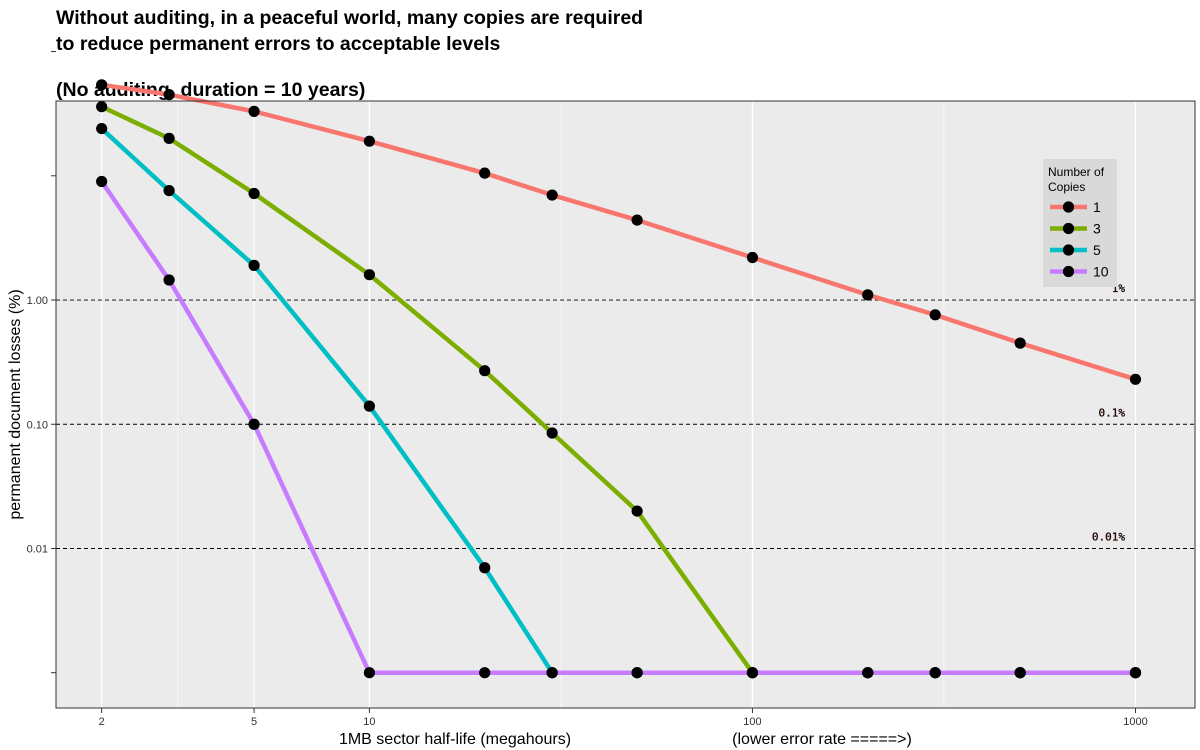 The height and width of the screenshot is (750, 1200). What do you see at coordinates (211, 90) in the screenshot?
I see `chart-subtitle: (No auditing, duration = 10 years)` at bounding box center [211, 90].